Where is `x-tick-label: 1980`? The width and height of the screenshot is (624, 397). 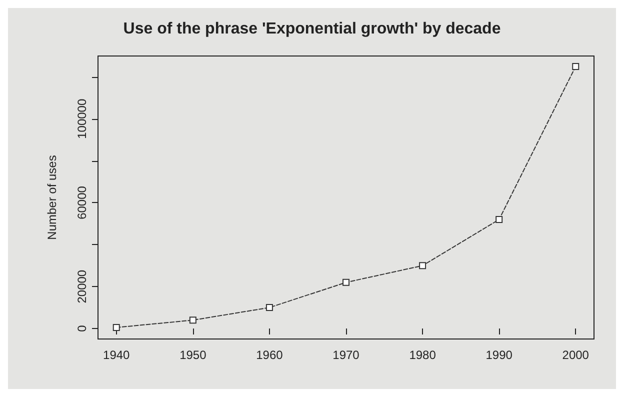 x-tick-label: 1980 is located at coordinates (422, 355).